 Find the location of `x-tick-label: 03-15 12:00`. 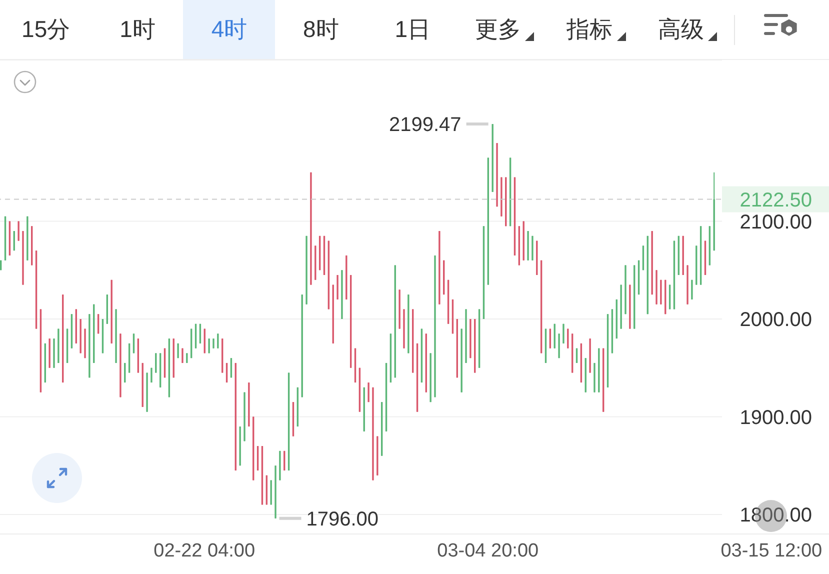

x-tick-label: 03-15 12:00 is located at coordinates (771, 551).